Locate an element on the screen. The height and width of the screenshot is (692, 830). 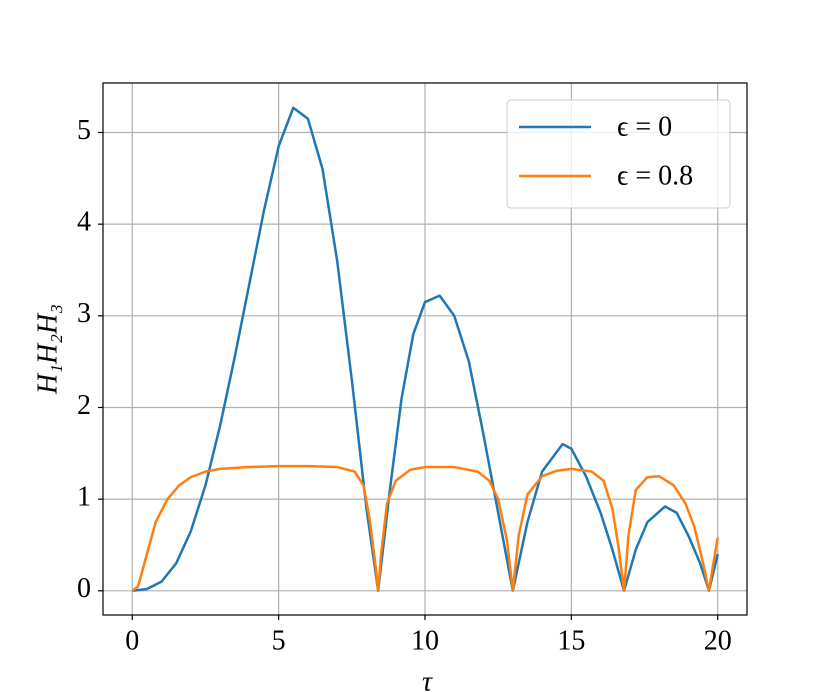
y-axis-label: H₁H₂H₃ is located at coordinates (47, 349).